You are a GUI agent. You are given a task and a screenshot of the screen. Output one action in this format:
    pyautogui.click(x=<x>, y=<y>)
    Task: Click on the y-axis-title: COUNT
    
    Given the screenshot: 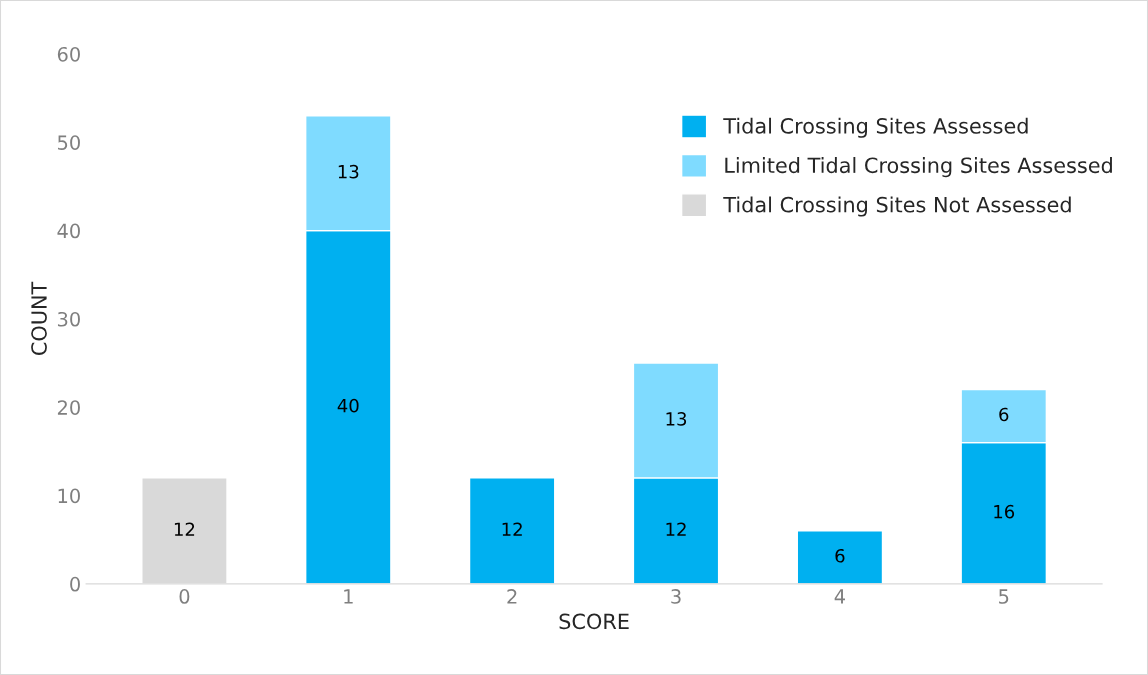 What is the action you would take?
    pyautogui.click(x=39, y=318)
    